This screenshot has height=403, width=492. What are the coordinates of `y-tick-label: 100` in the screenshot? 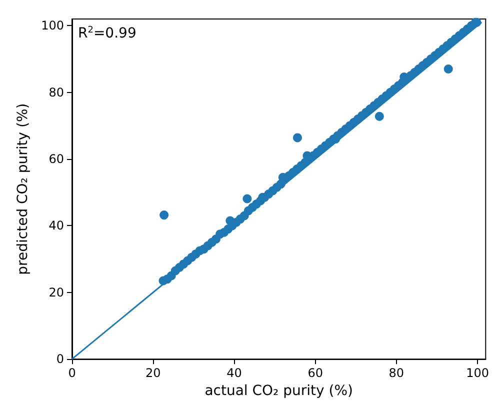 It's located at (52, 25).